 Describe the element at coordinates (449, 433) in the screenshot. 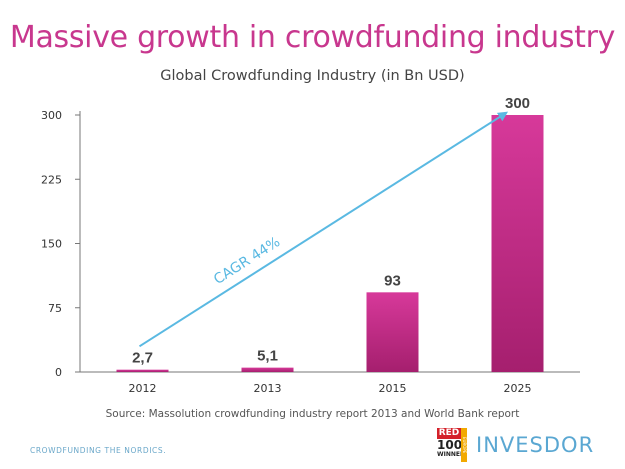

I see `badge-red-label: RED` at that location.